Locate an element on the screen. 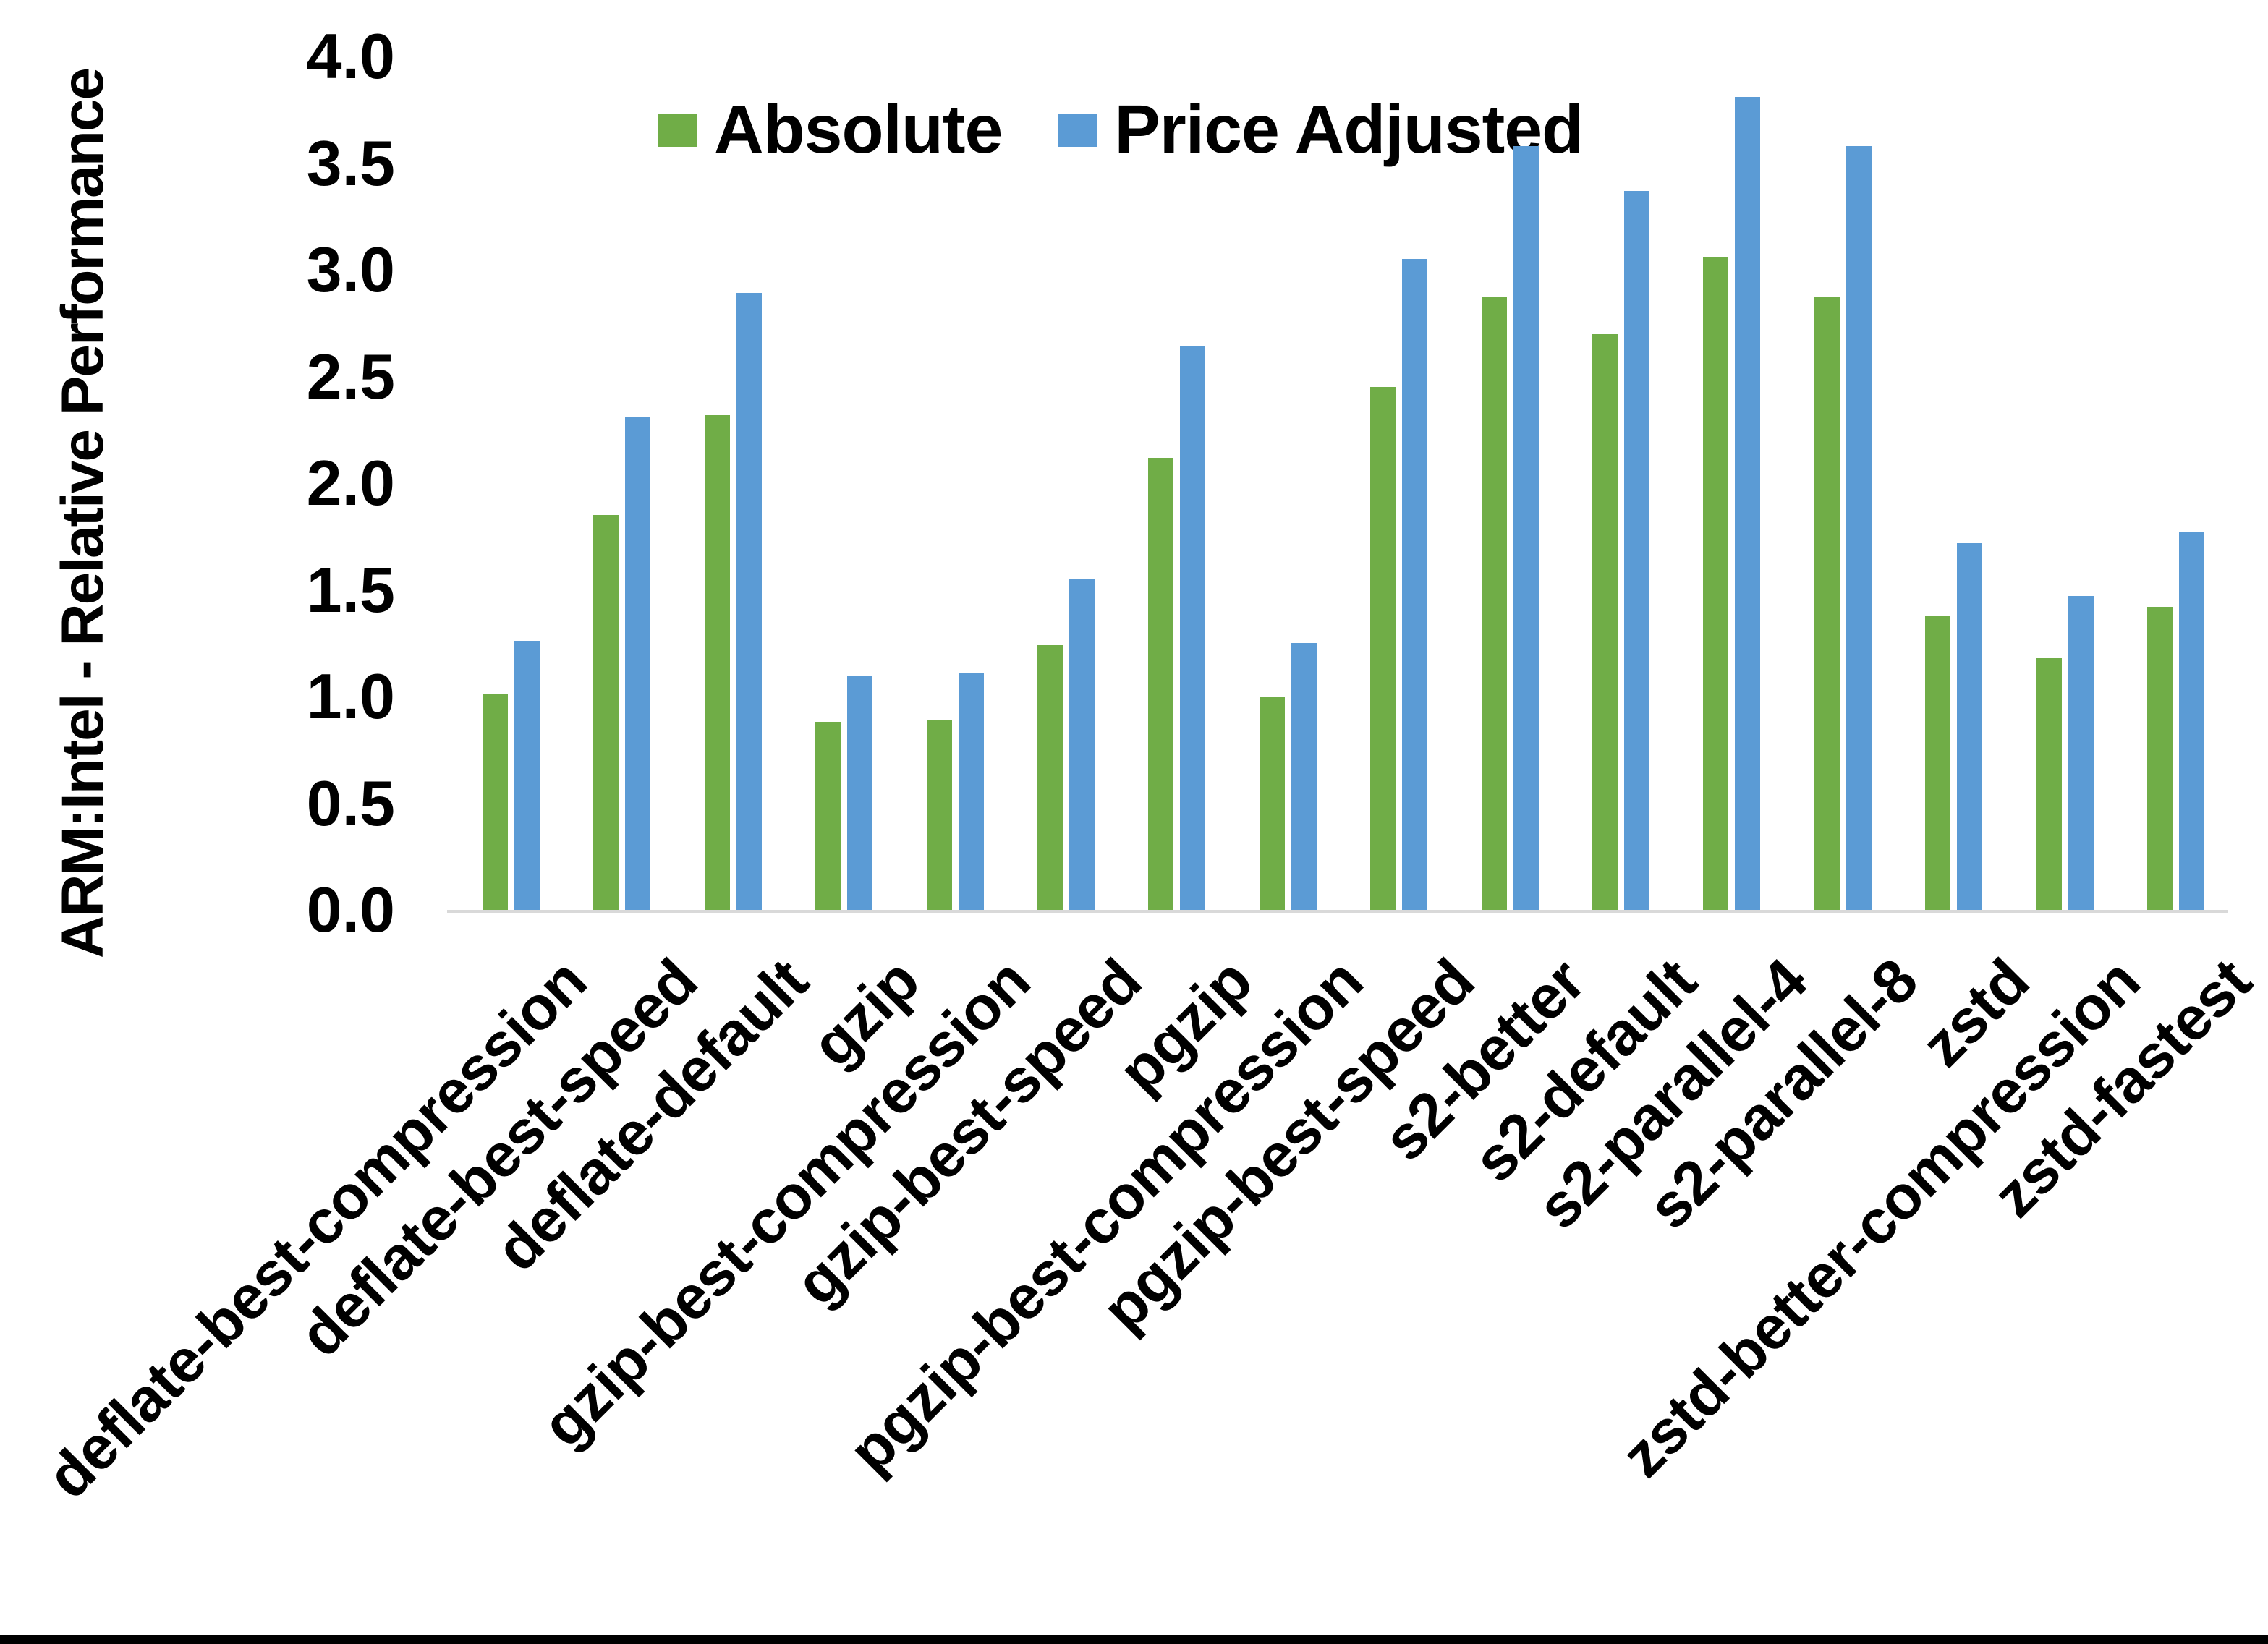  bar-price-adjusted-zstd is located at coordinates (1970, 726).